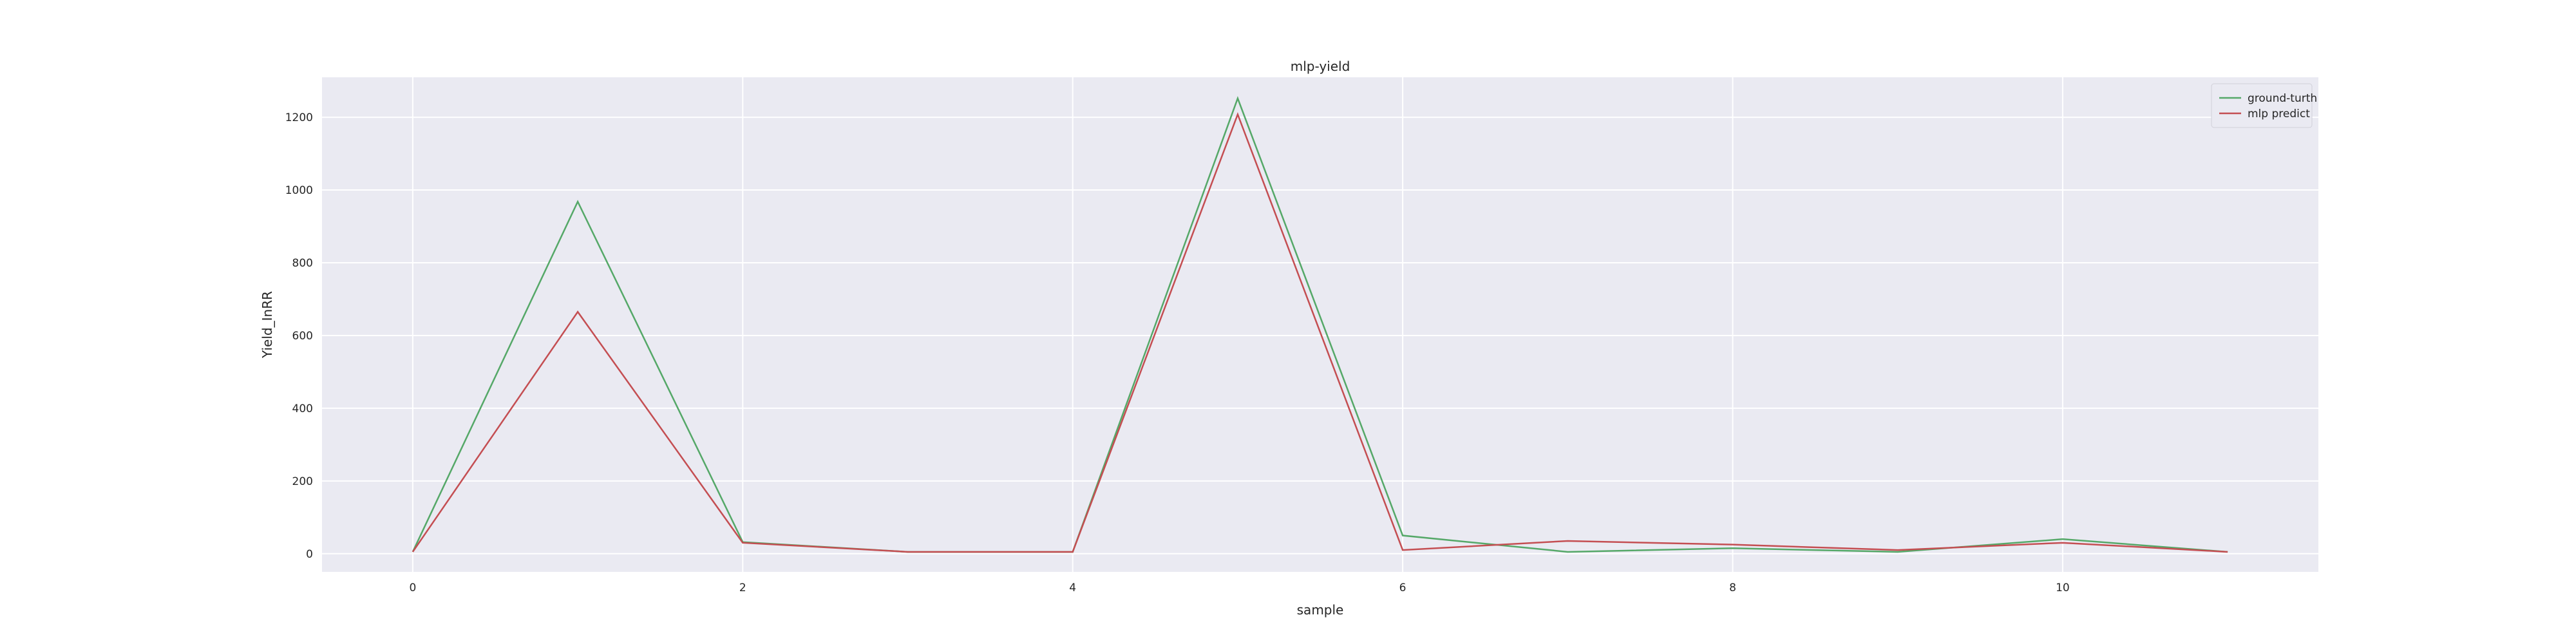 This screenshot has width=2576, height=644. Describe the element at coordinates (267, 325) in the screenshot. I see `y-axis-label: Yield_InRR` at that location.